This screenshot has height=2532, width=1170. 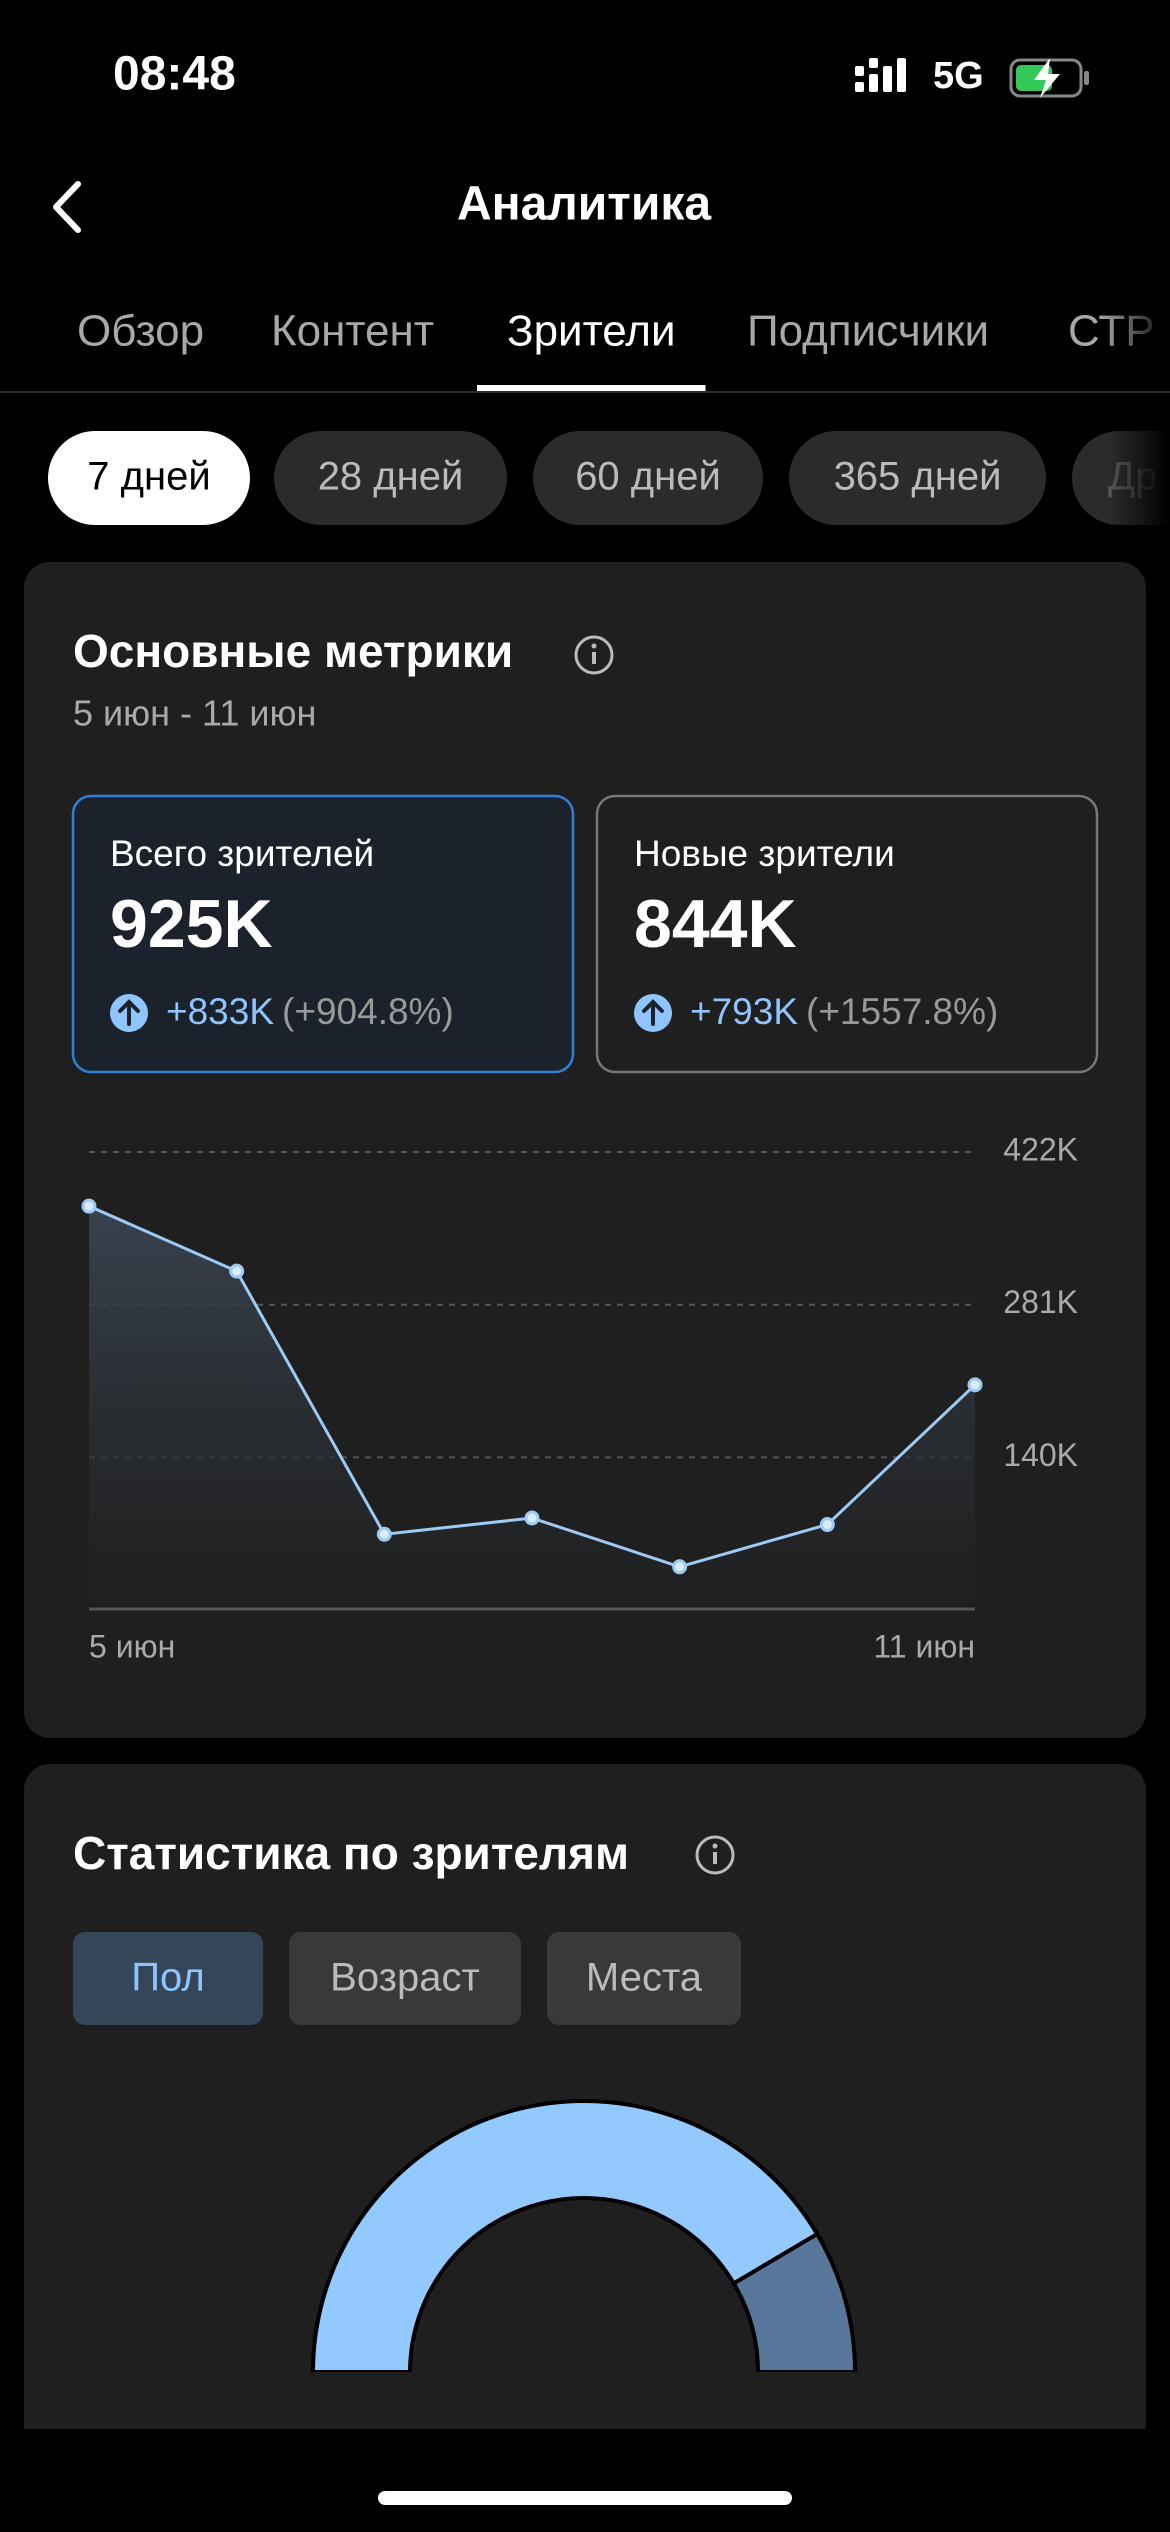 What do you see at coordinates (352, 331) in the screenshot?
I see `tab: Контент` at bounding box center [352, 331].